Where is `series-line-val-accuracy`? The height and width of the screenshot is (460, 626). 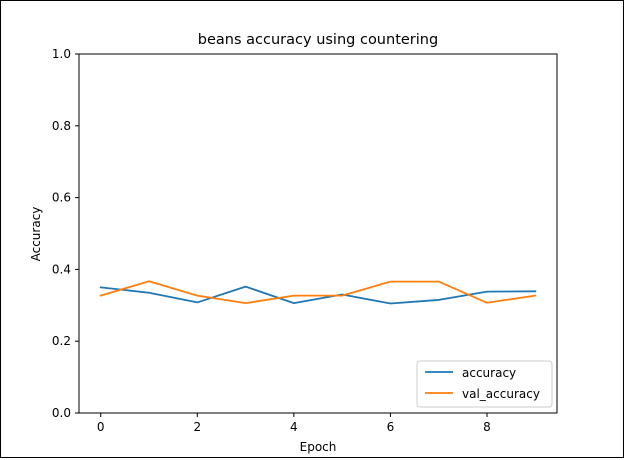 series-line-val-accuracy is located at coordinates (318, 292).